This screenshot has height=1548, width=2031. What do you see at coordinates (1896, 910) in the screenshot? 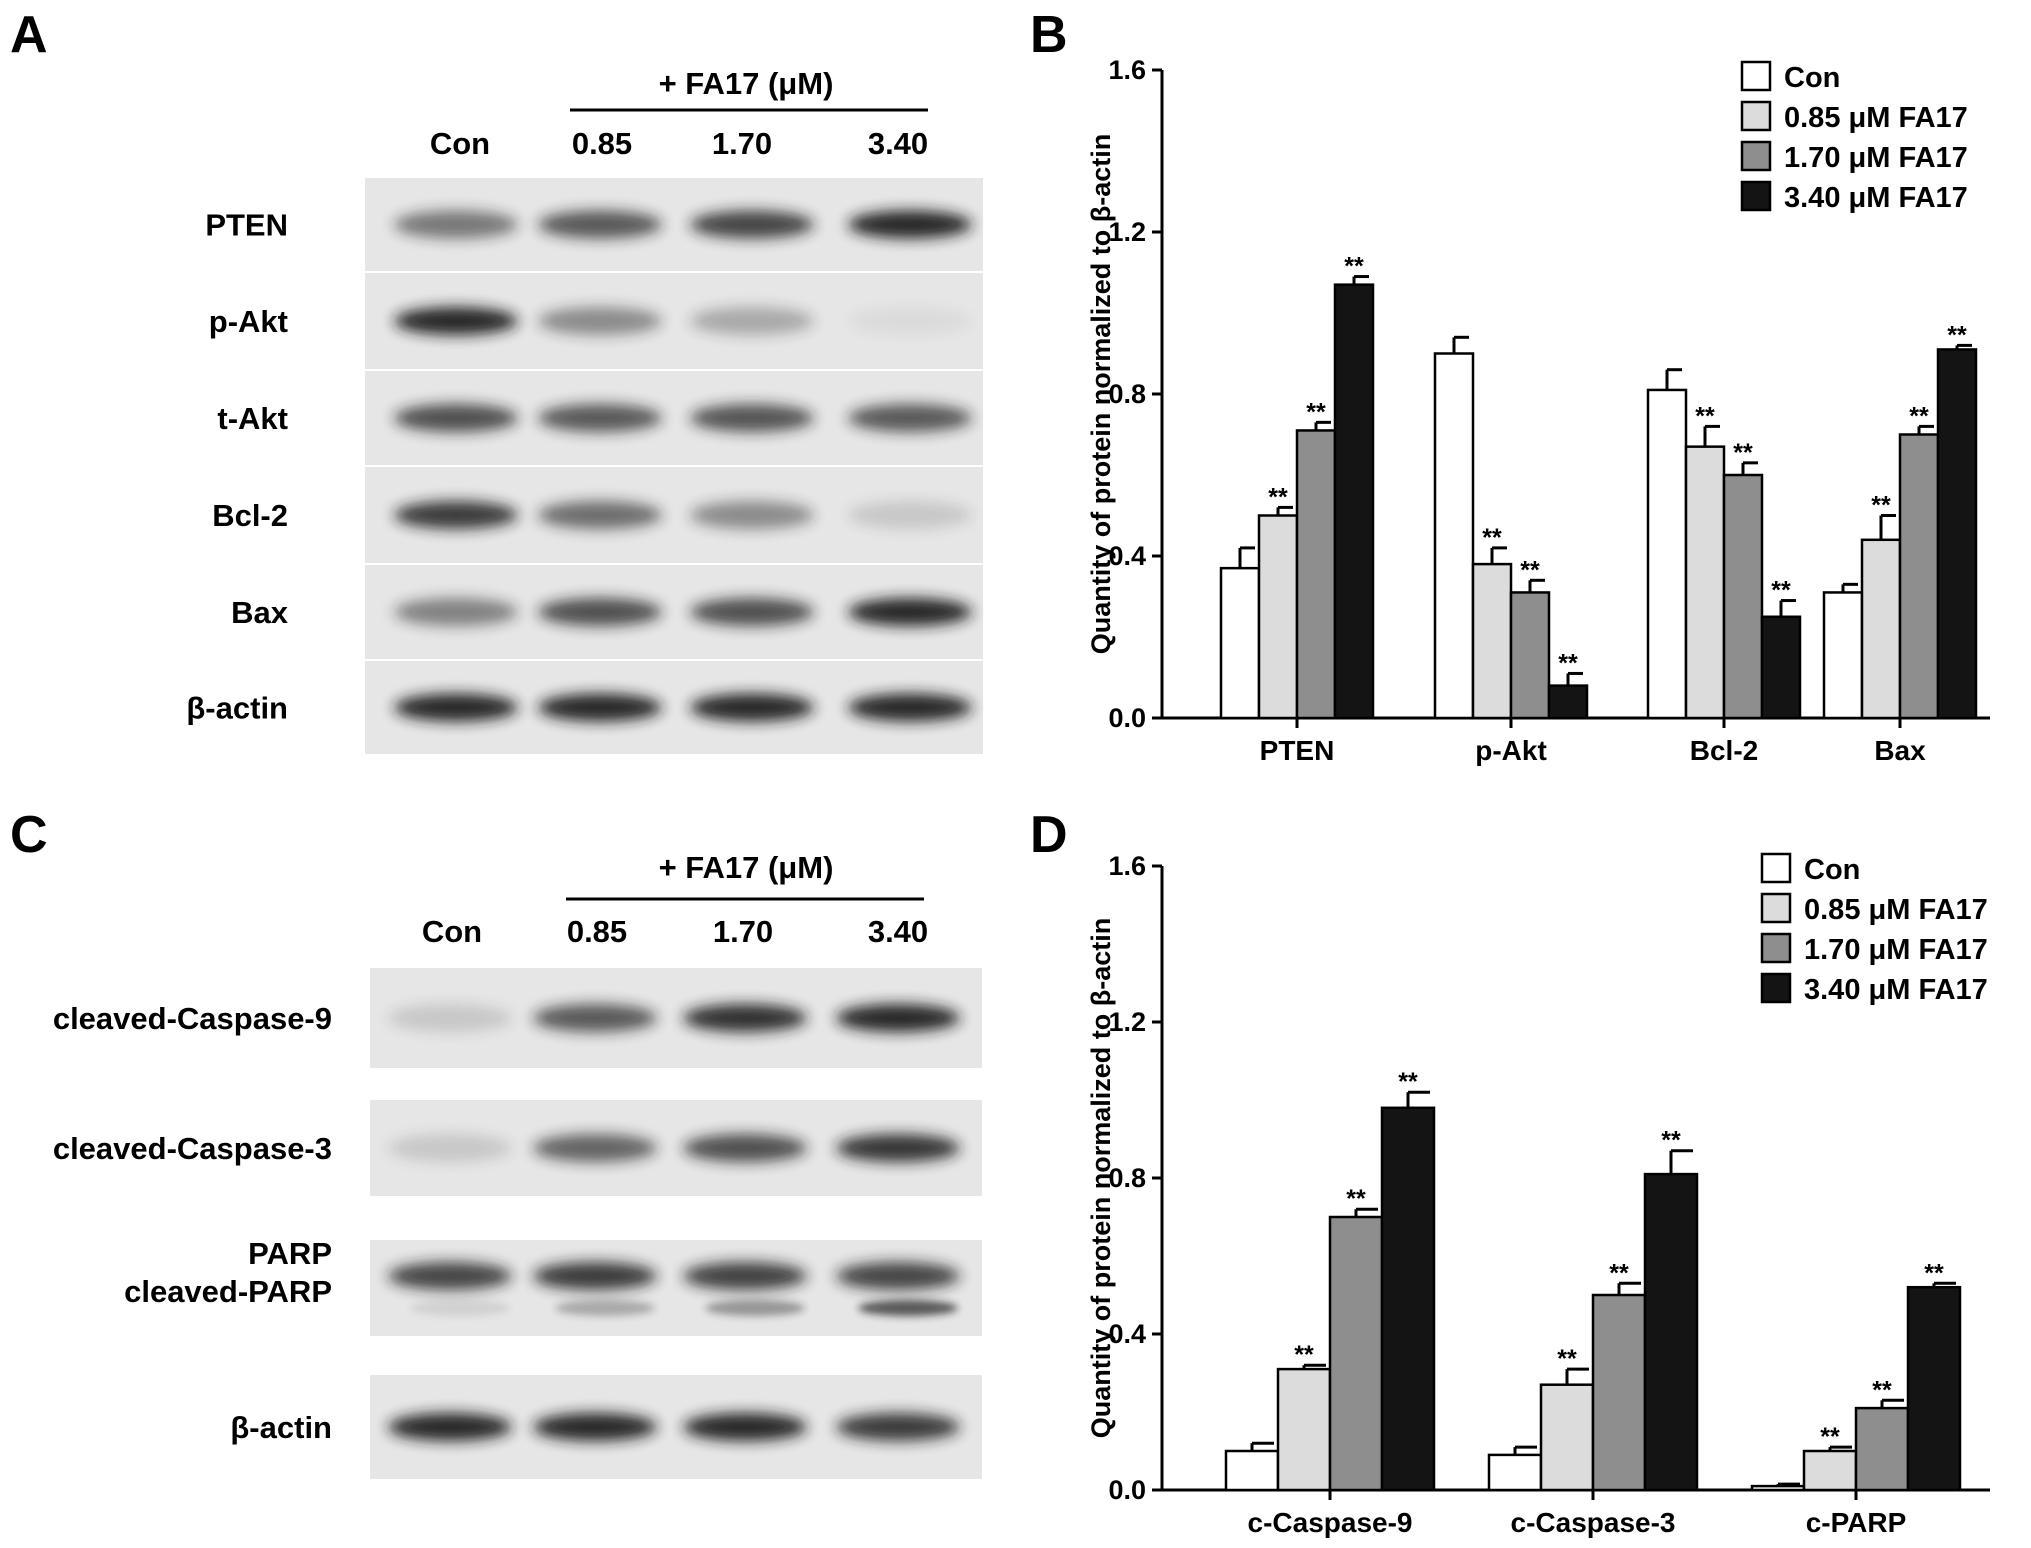
I see `chart-d-legend-label-0-85-m-fa17: 0.85 μM FA17` at bounding box center [1896, 910].